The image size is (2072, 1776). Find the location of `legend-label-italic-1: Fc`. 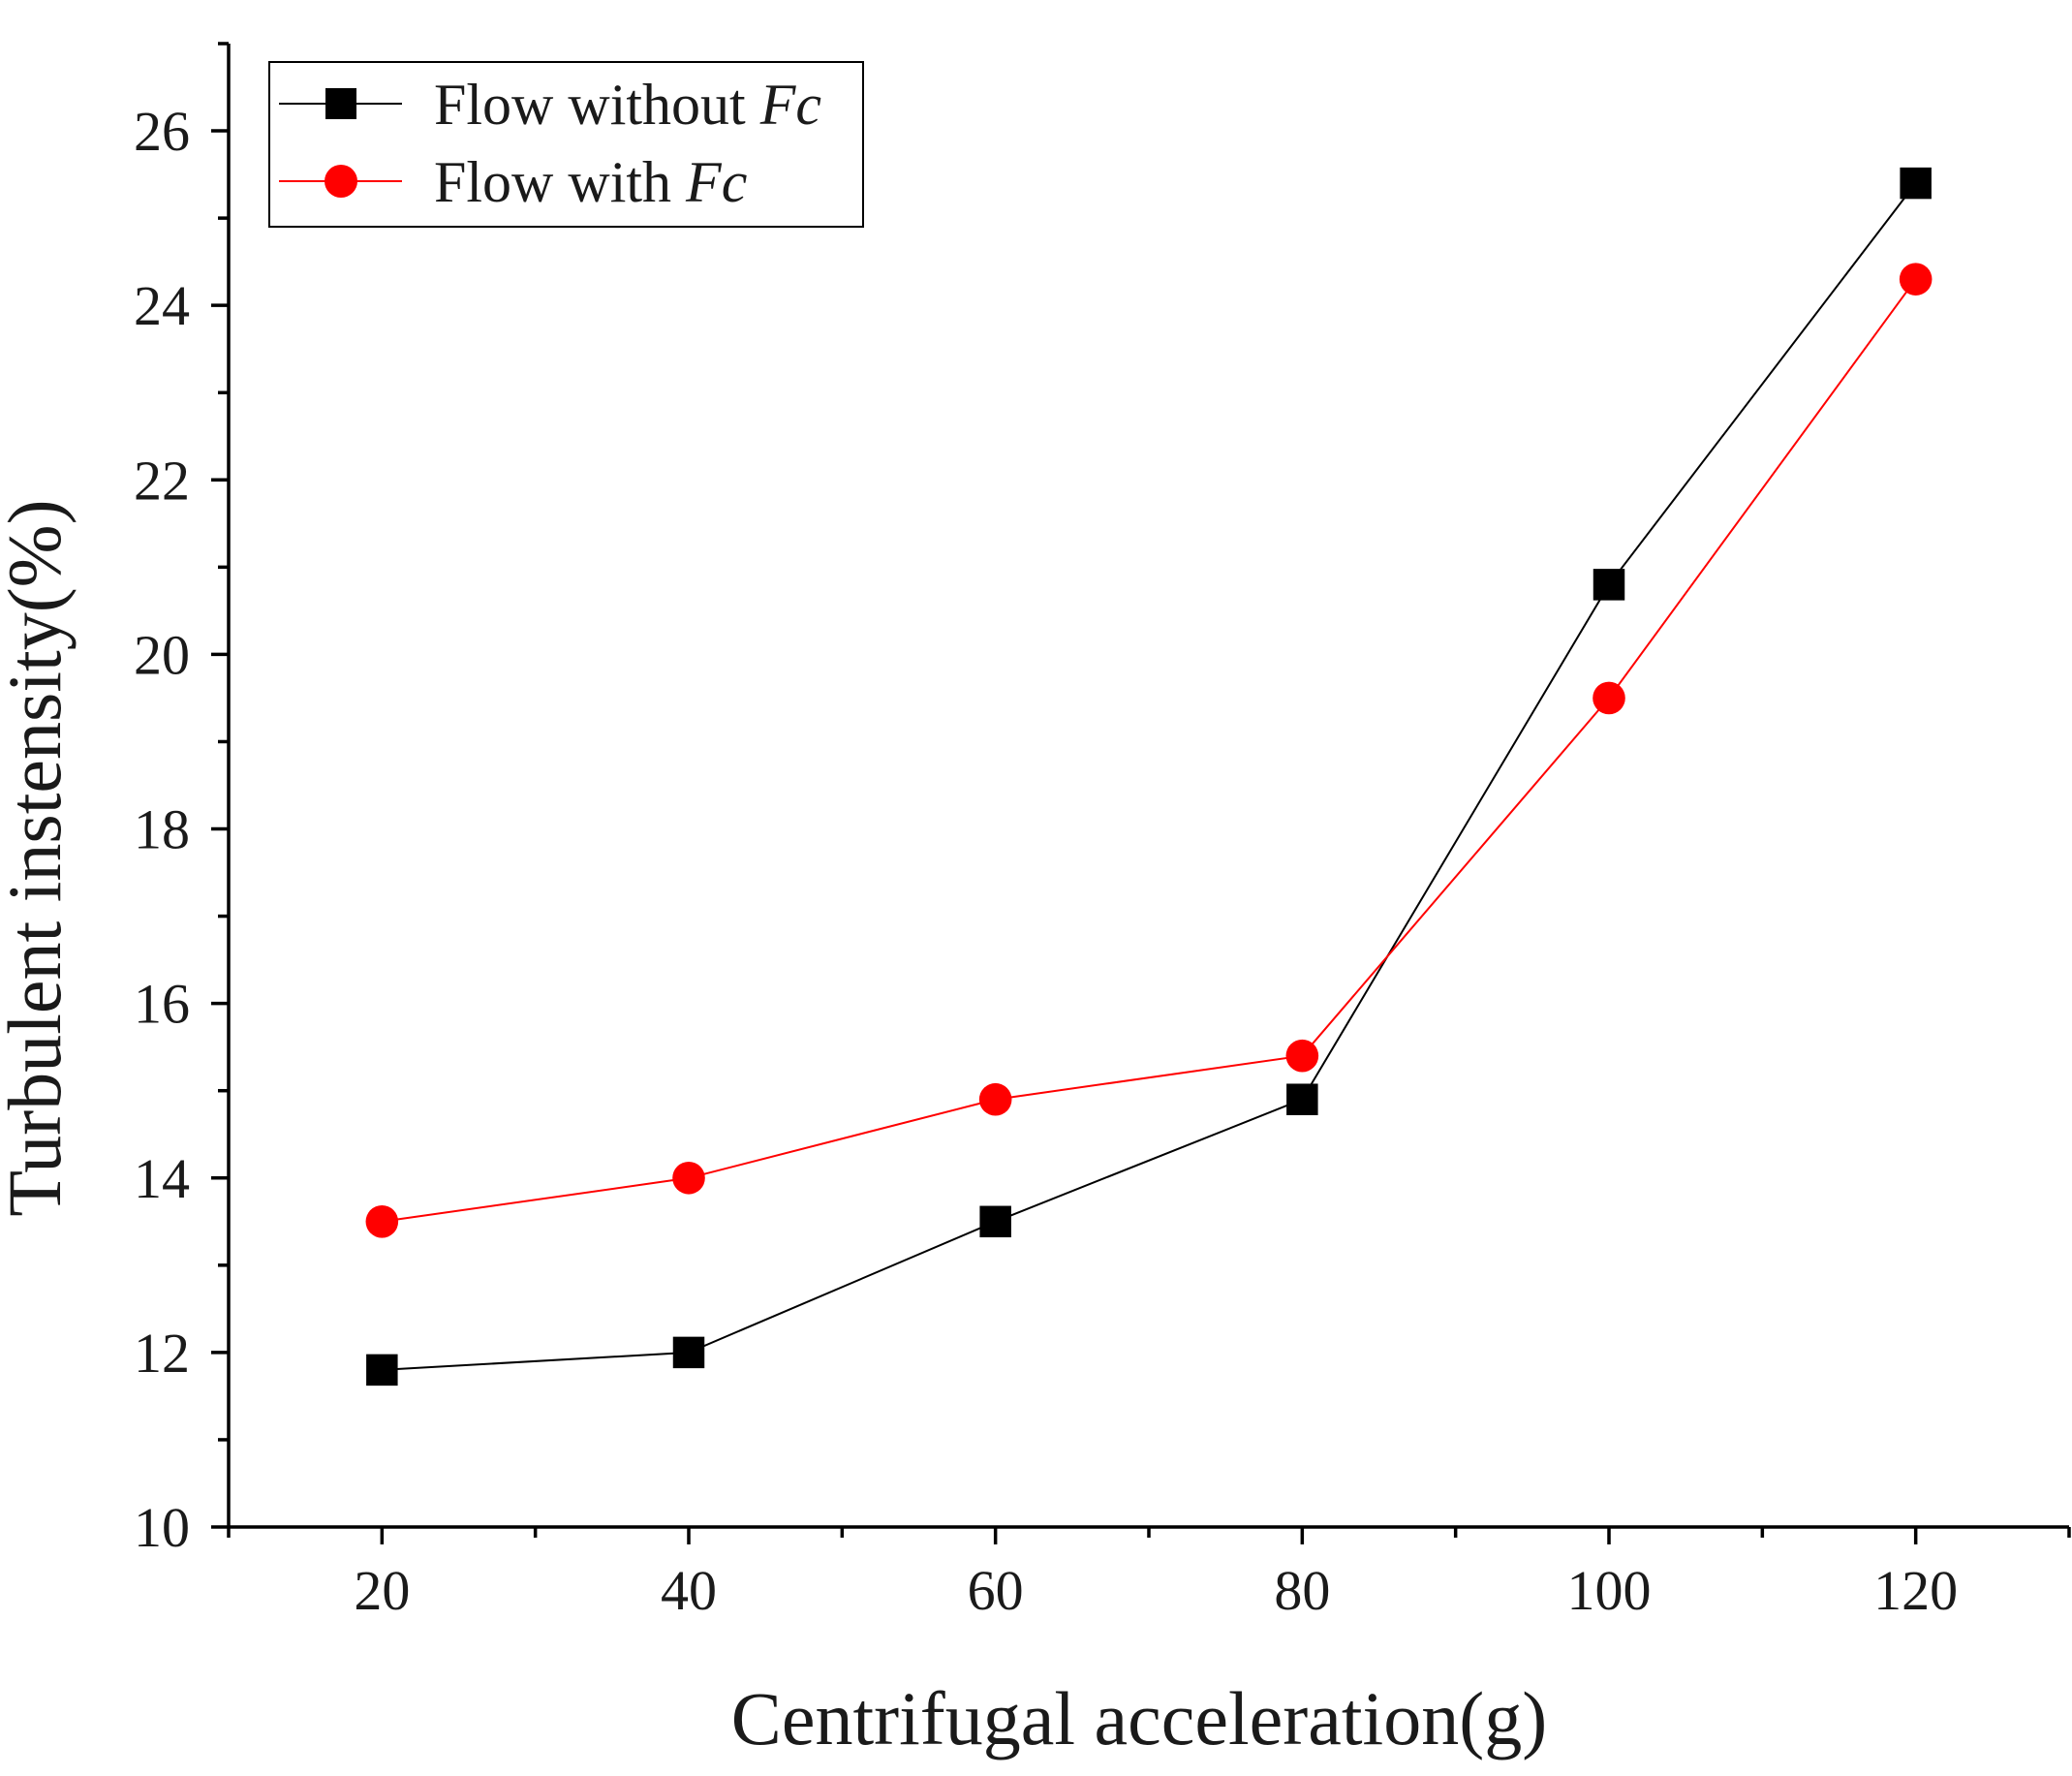

legend-label-italic-1: Fc is located at coordinates (716, 182).